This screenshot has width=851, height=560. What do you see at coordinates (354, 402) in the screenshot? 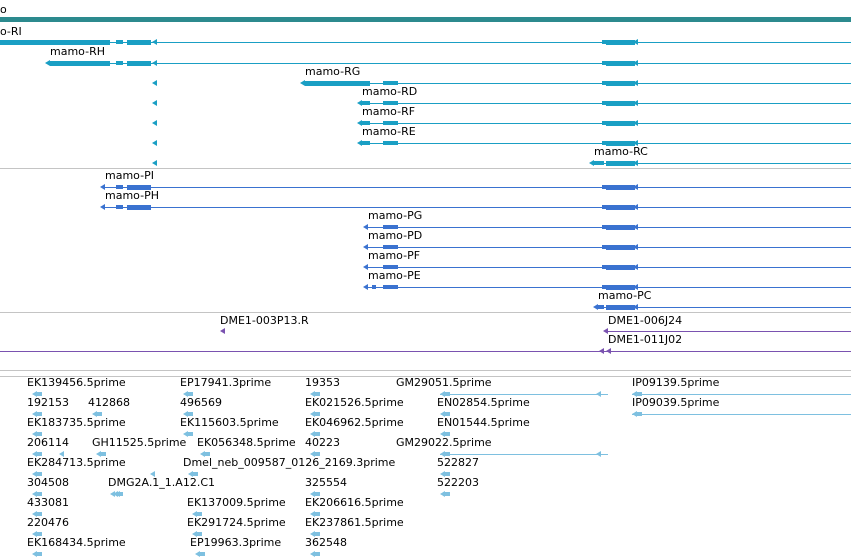
I see `feature-label: EK021526.5prime` at bounding box center [354, 402].